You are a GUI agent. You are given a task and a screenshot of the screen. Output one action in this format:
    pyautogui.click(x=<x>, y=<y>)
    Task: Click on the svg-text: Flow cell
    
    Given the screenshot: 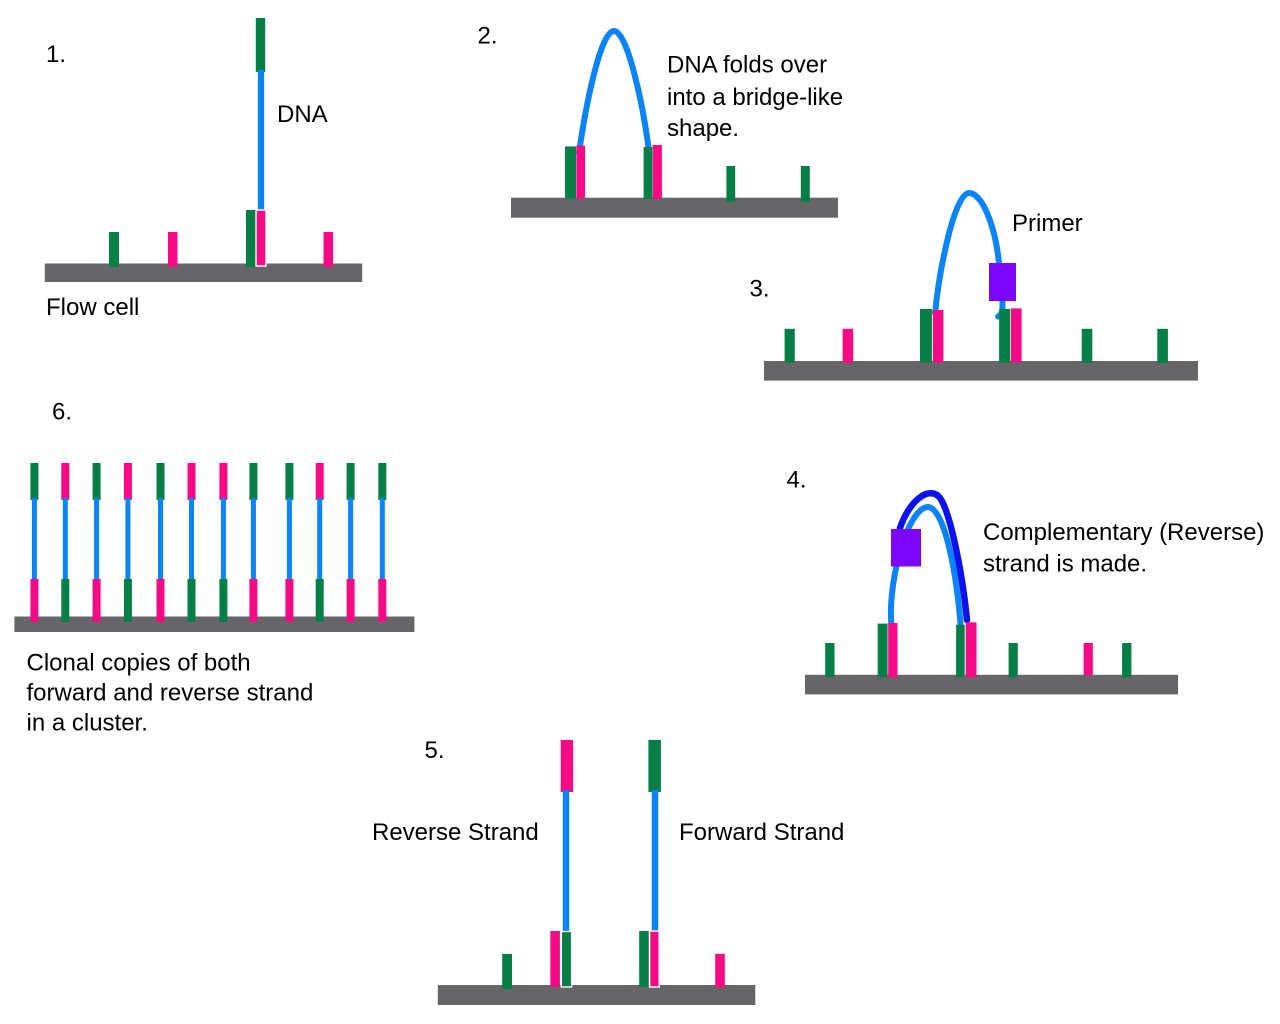 What is the action you would take?
    pyautogui.click(x=92, y=307)
    